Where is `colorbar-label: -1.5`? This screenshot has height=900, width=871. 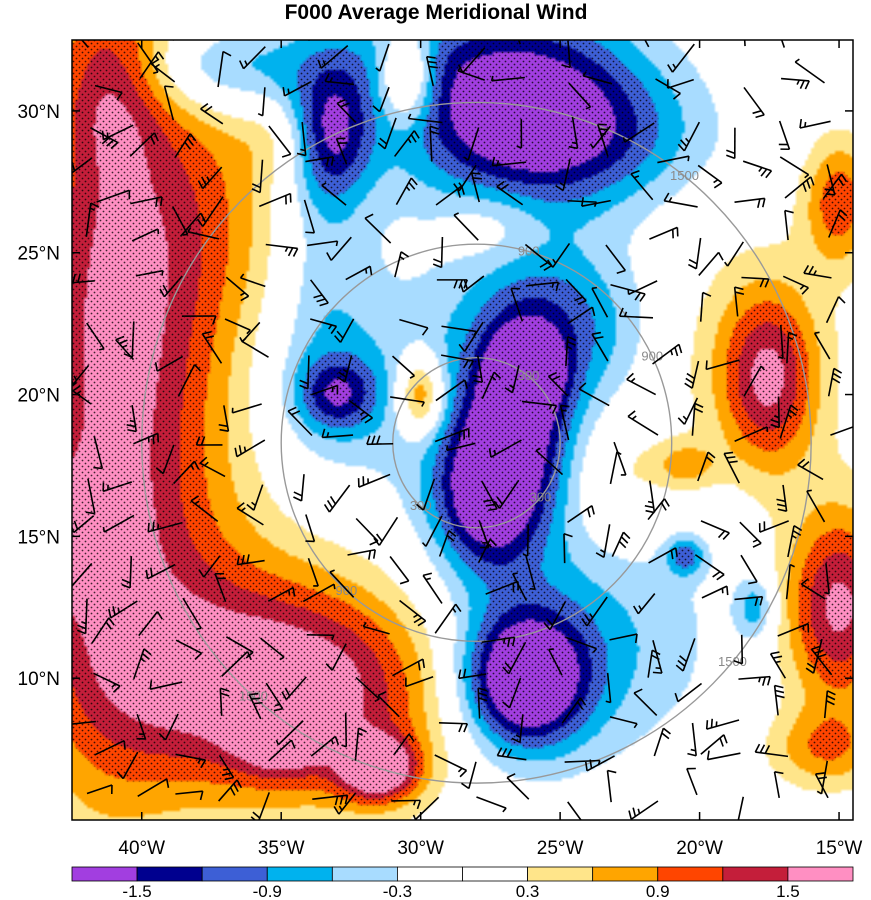
colorbar-label: -1.5 is located at coordinates (136, 891).